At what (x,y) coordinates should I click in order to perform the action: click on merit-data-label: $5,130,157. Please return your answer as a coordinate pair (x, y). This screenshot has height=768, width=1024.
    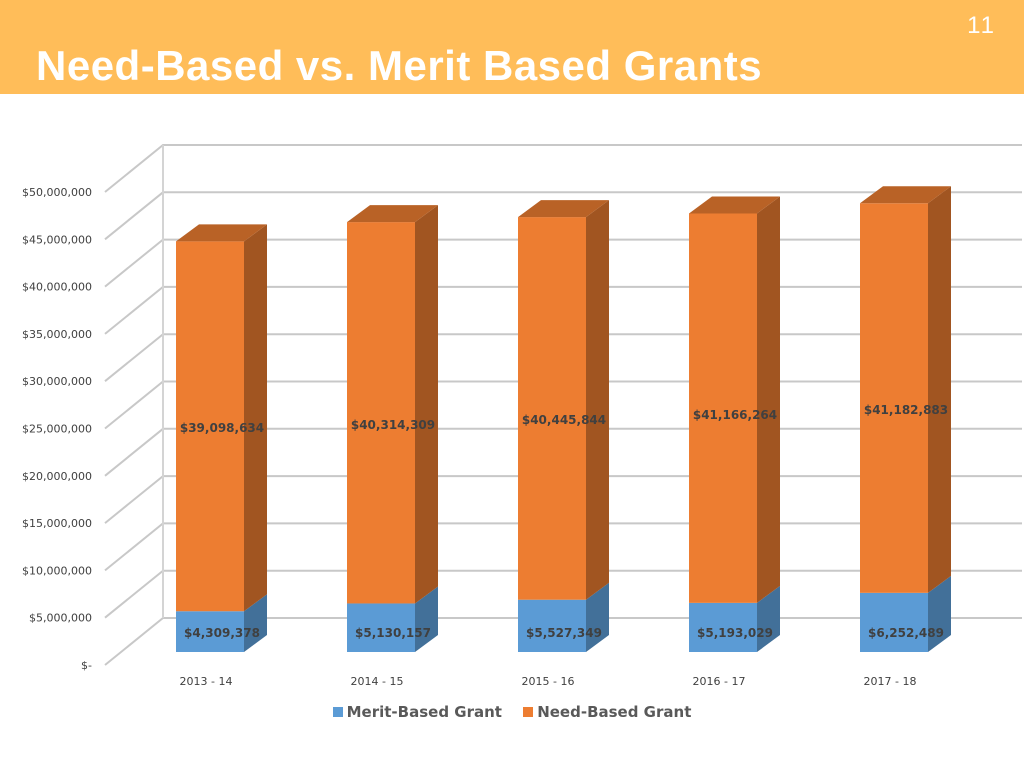
    Looking at the image, I should click on (393, 633).